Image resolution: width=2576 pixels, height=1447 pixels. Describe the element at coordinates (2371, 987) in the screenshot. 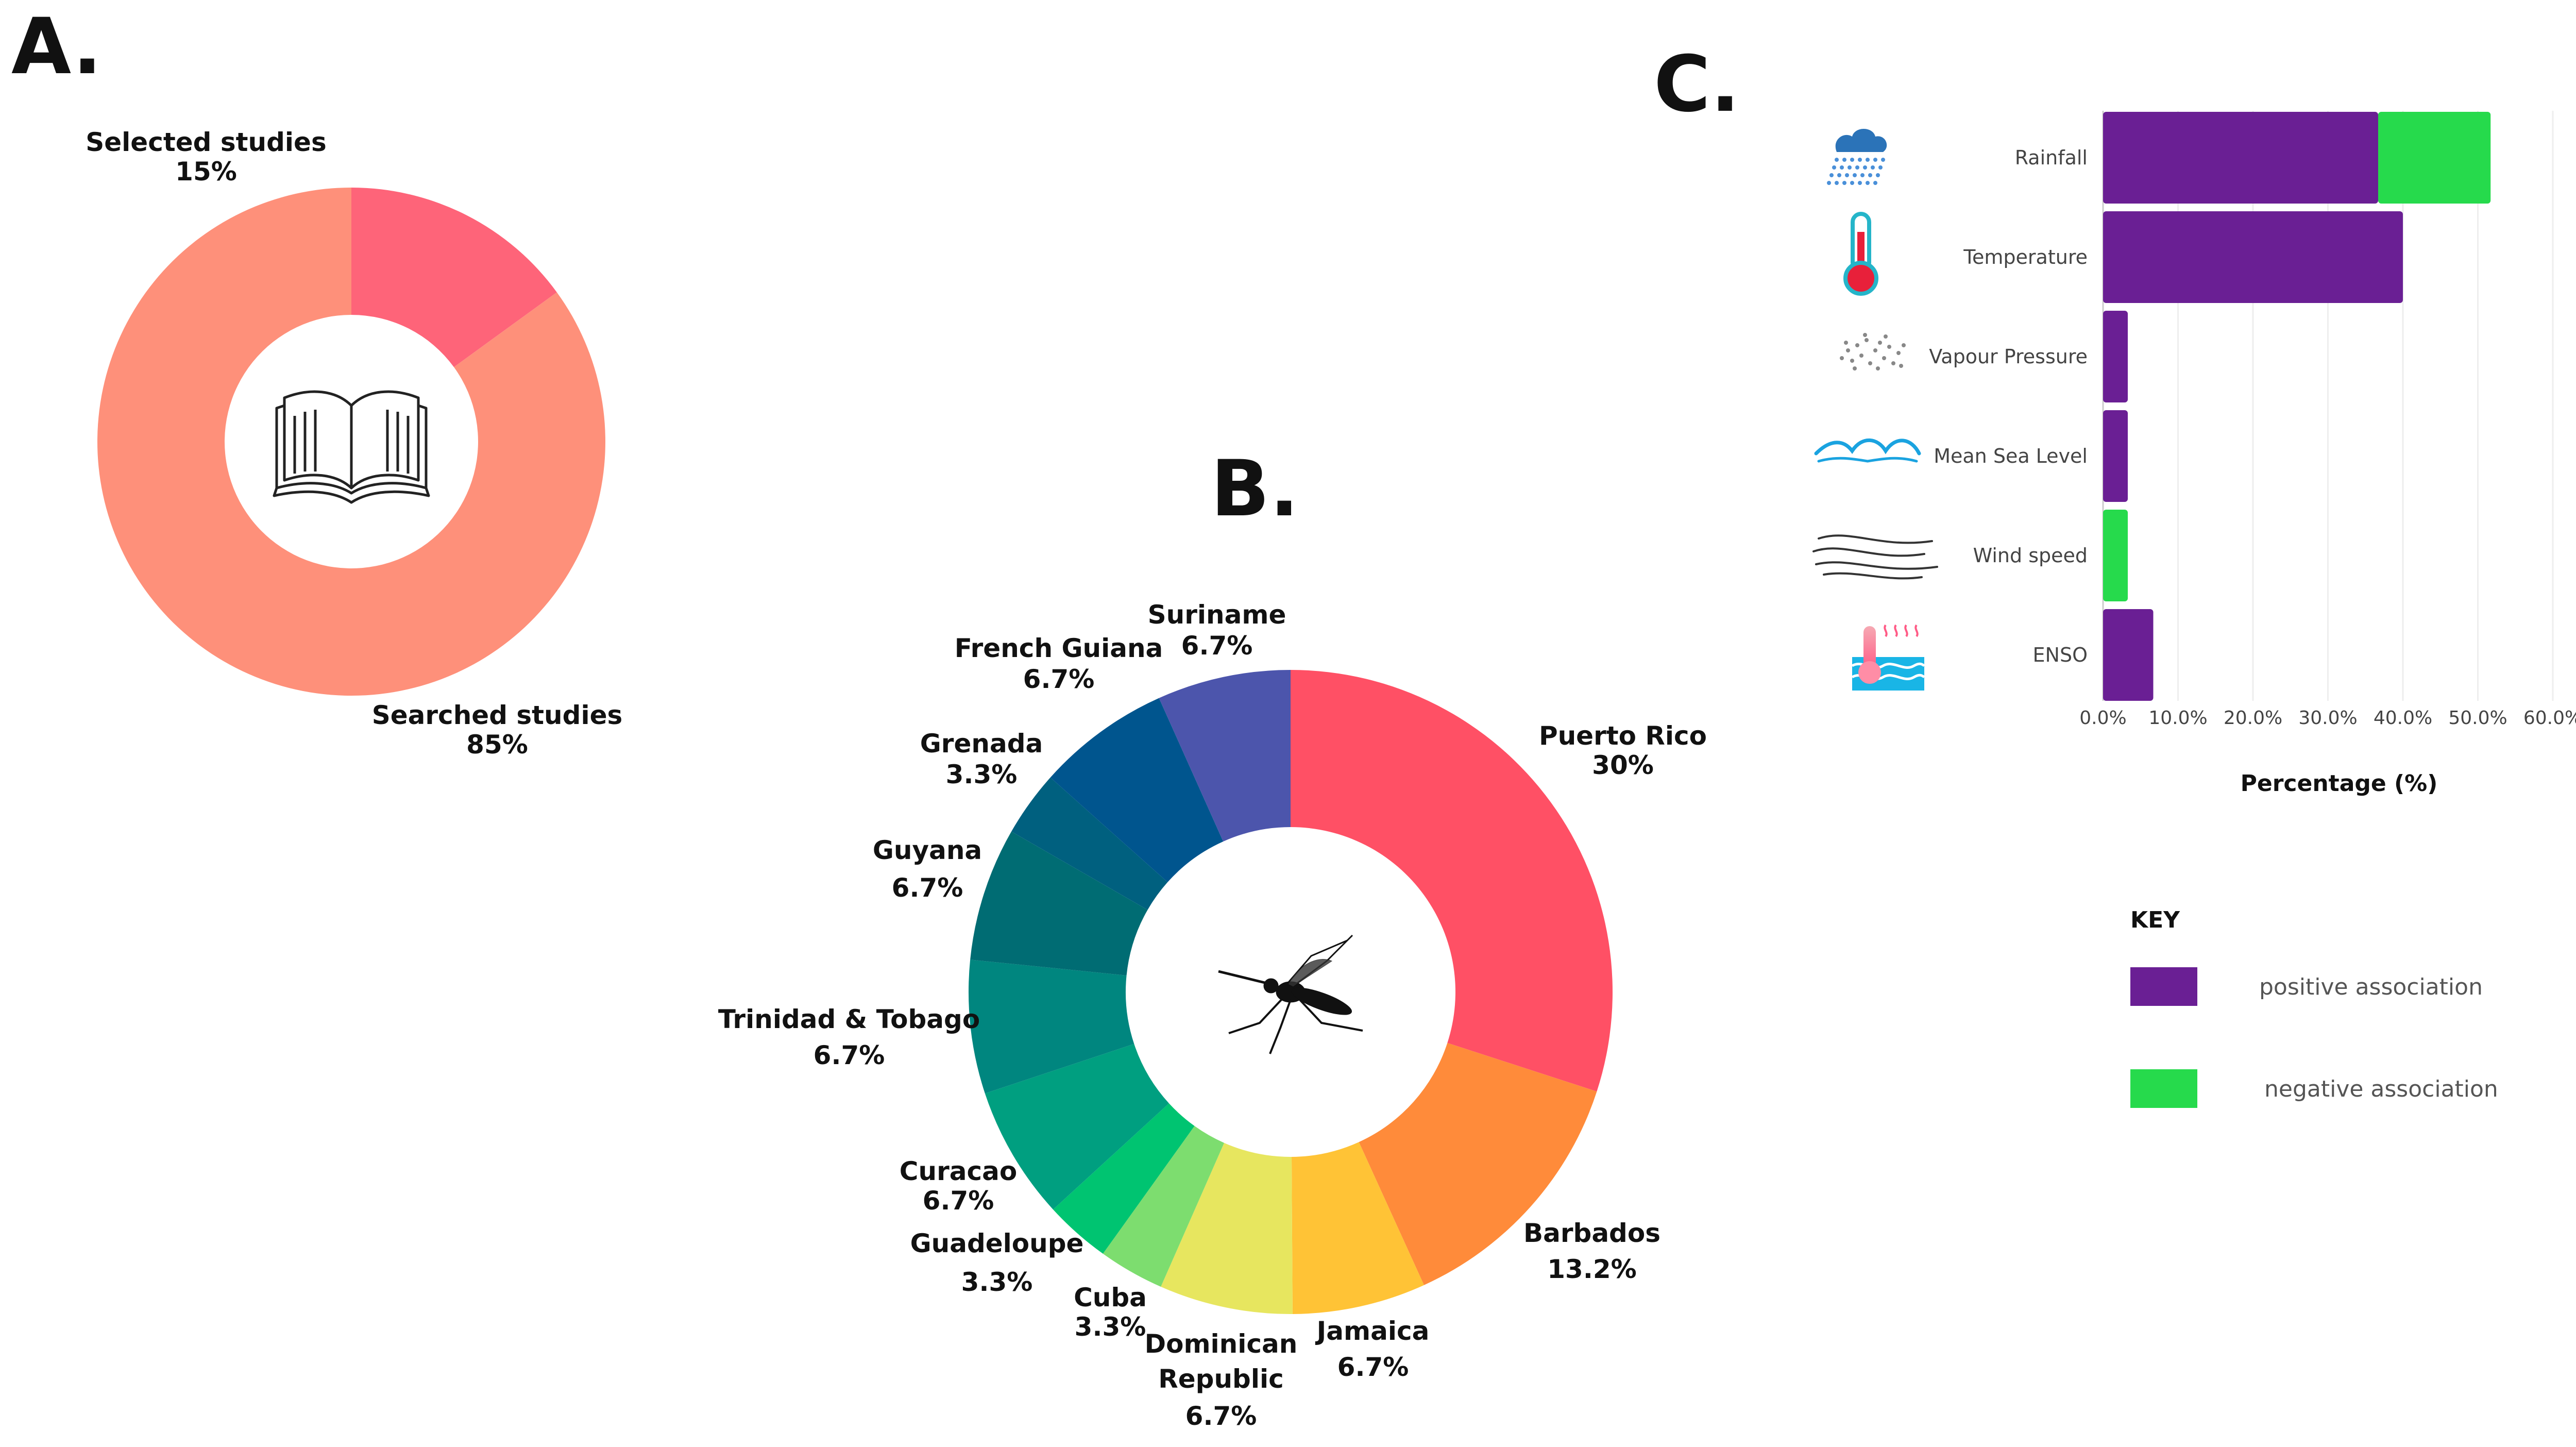

I see `legend-label-positive: positive association` at that location.